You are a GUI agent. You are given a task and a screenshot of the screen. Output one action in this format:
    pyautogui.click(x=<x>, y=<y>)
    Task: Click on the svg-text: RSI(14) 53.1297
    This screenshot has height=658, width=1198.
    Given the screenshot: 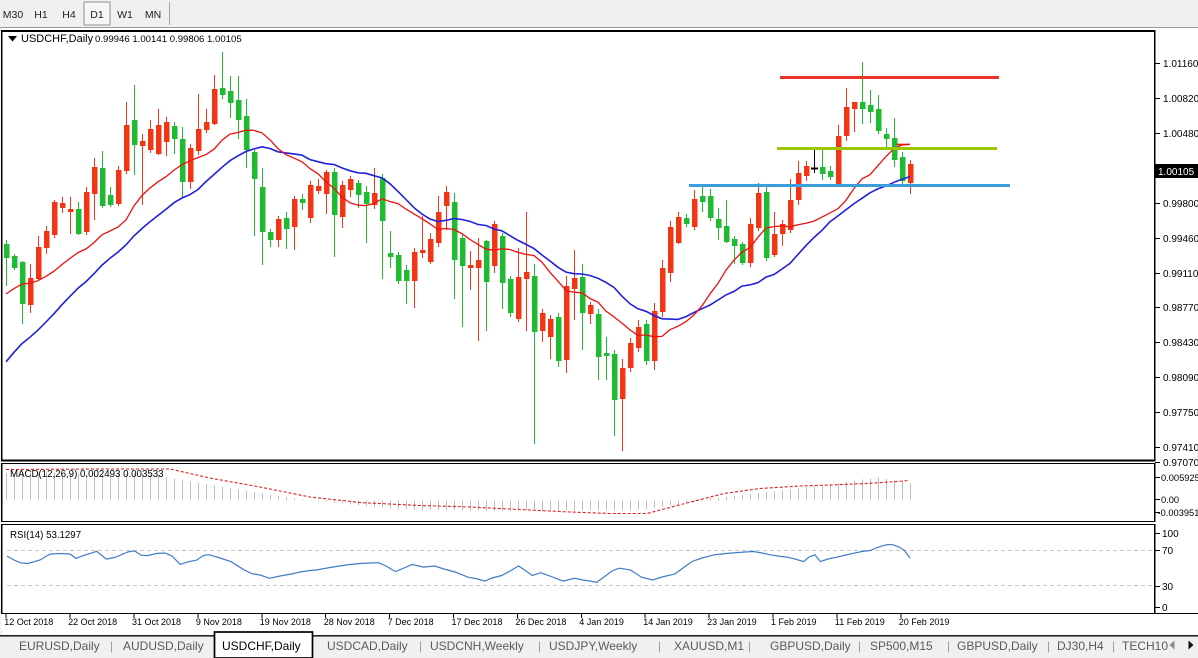 What is the action you would take?
    pyautogui.click(x=45, y=535)
    